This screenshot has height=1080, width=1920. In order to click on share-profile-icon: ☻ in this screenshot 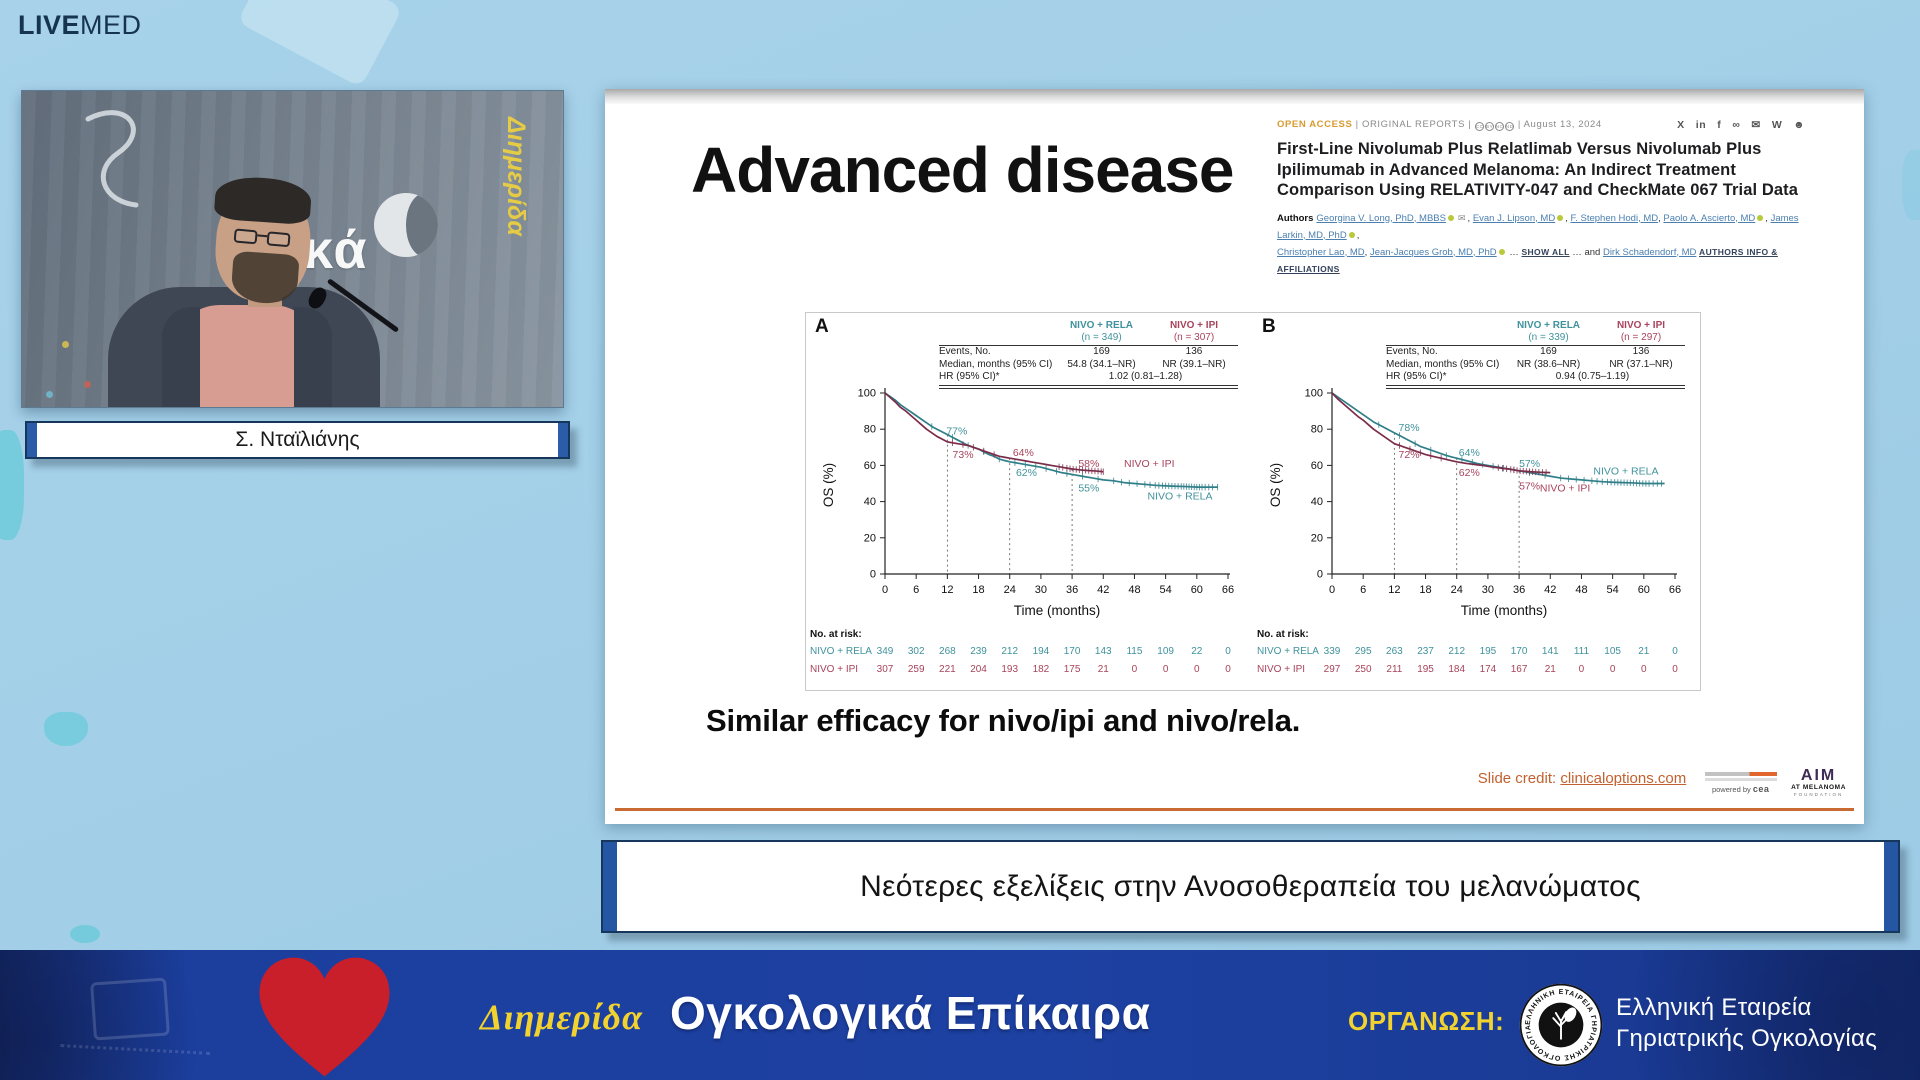, I will do `click(1799, 125)`.